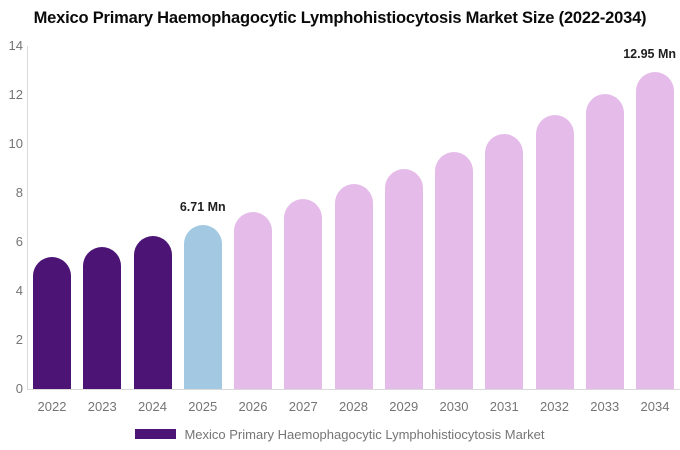  What do you see at coordinates (454, 270) in the screenshot?
I see `bar-2030` at bounding box center [454, 270].